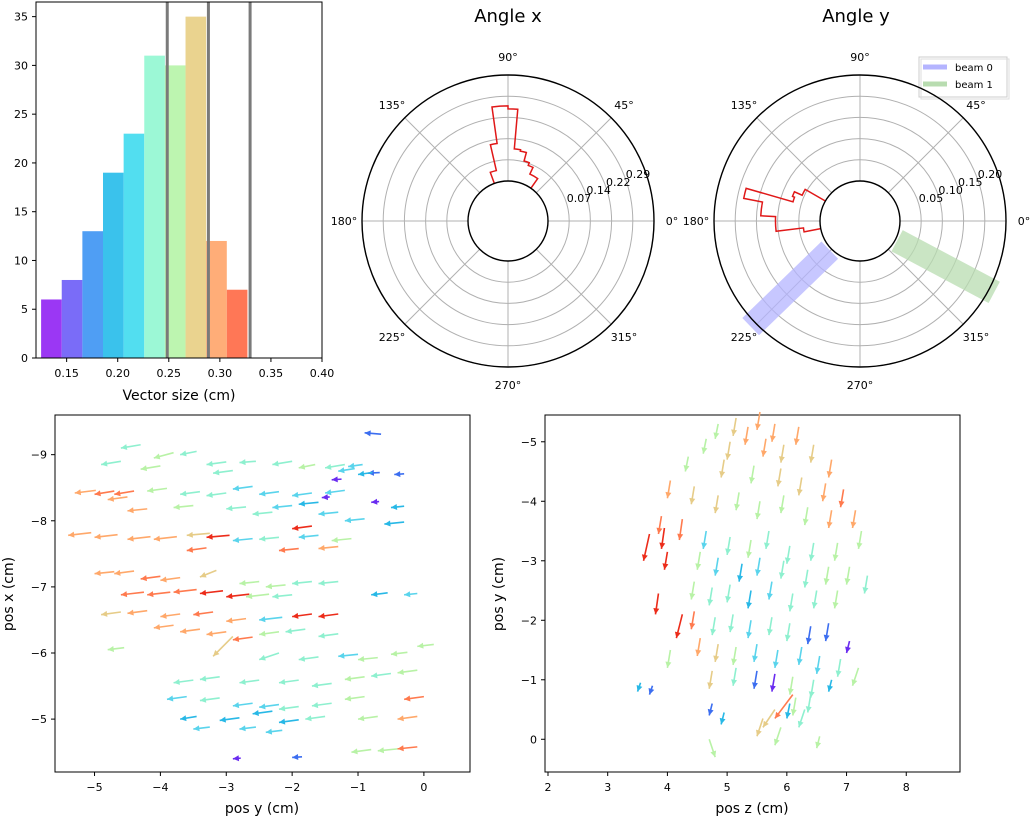  What do you see at coordinates (169, 373) in the screenshot?
I see `histogram-xtick-label-2: 0.25` at bounding box center [169, 373].